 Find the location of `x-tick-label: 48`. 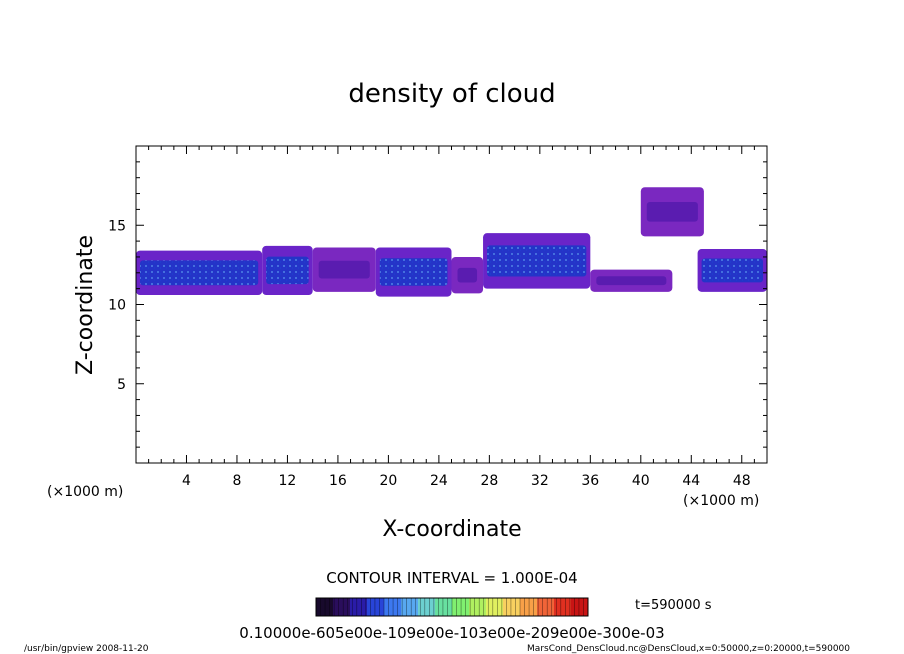

x-tick-label: 48 is located at coordinates (742, 481).